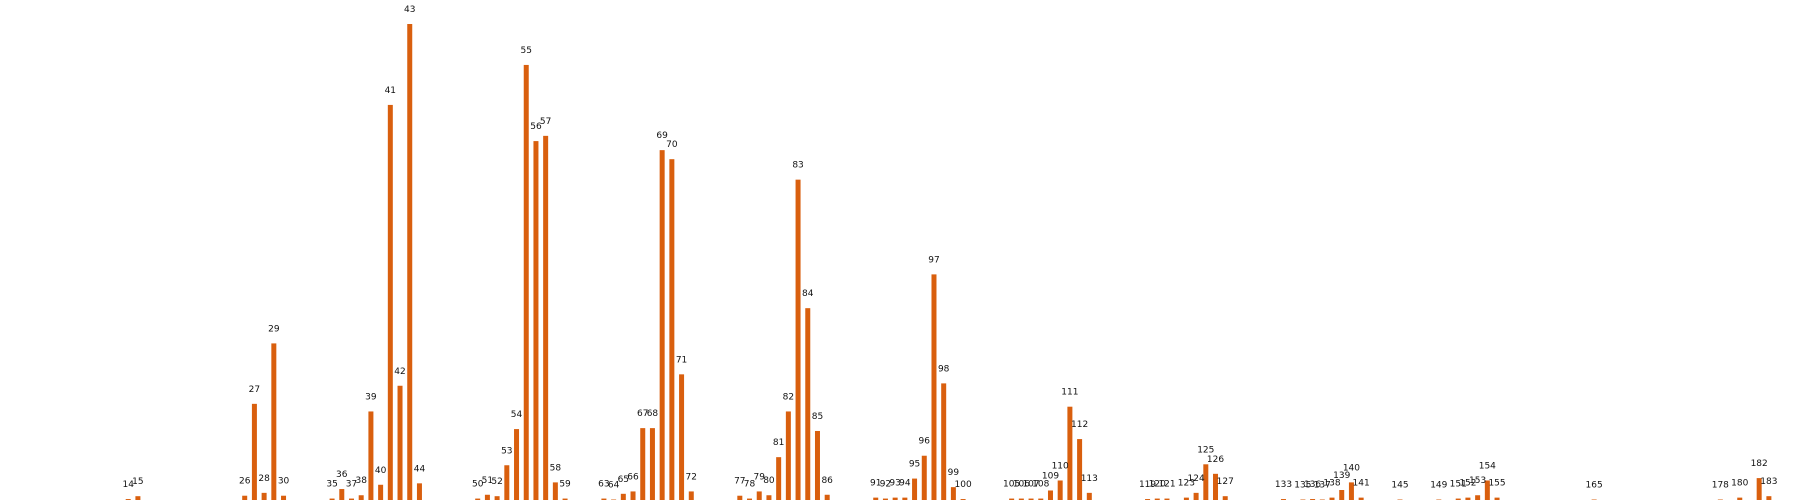 Image resolution: width=1800 pixels, height=500 pixels. What do you see at coordinates (603, 485) in the screenshot?
I see `bar-label-63: 63` at bounding box center [603, 485].